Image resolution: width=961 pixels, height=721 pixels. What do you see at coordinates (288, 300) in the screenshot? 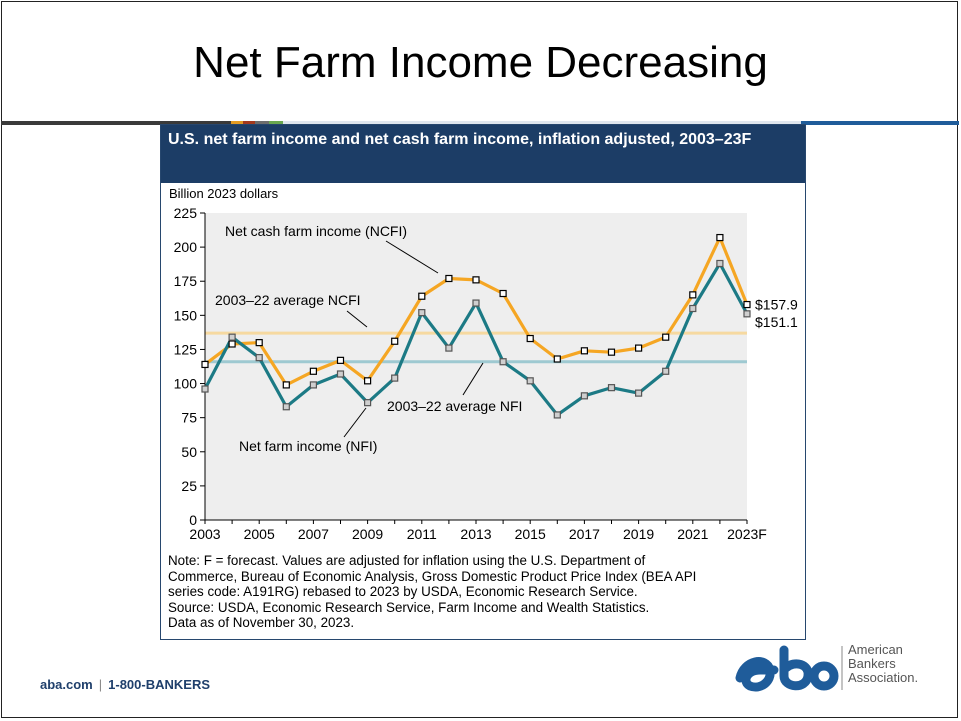
I see `annotation-avg-ncfi: 2003–22 average NCFI` at bounding box center [288, 300].